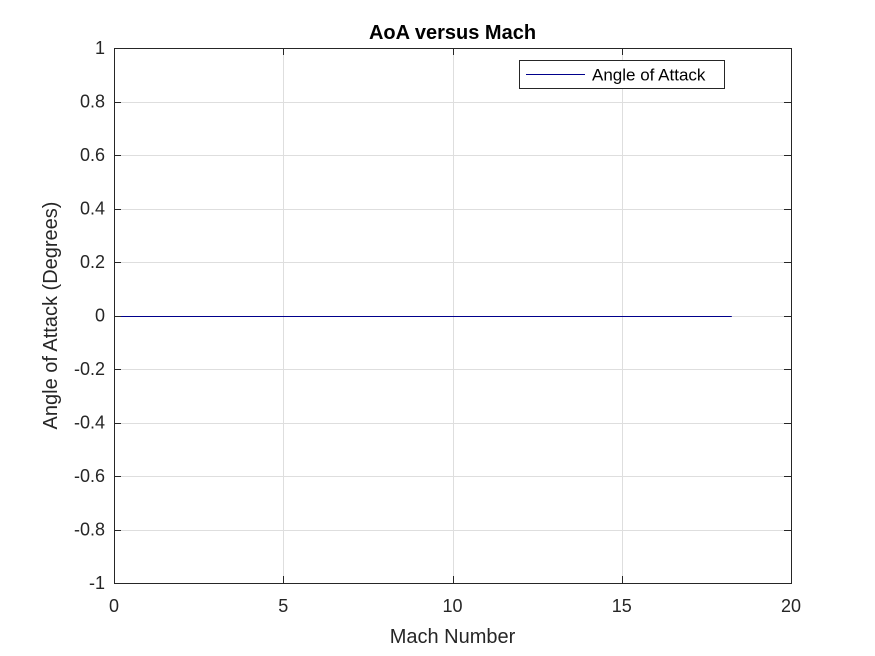 This screenshot has width=875, height=656. I want to click on y-tick-label: -1, so click(97, 583).